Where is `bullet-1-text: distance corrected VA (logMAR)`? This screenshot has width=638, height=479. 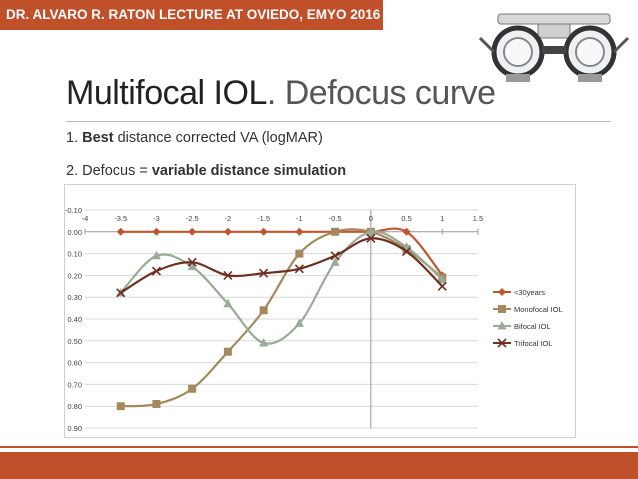
bullet-1-text: distance corrected VA (logMAR) is located at coordinates (218, 138).